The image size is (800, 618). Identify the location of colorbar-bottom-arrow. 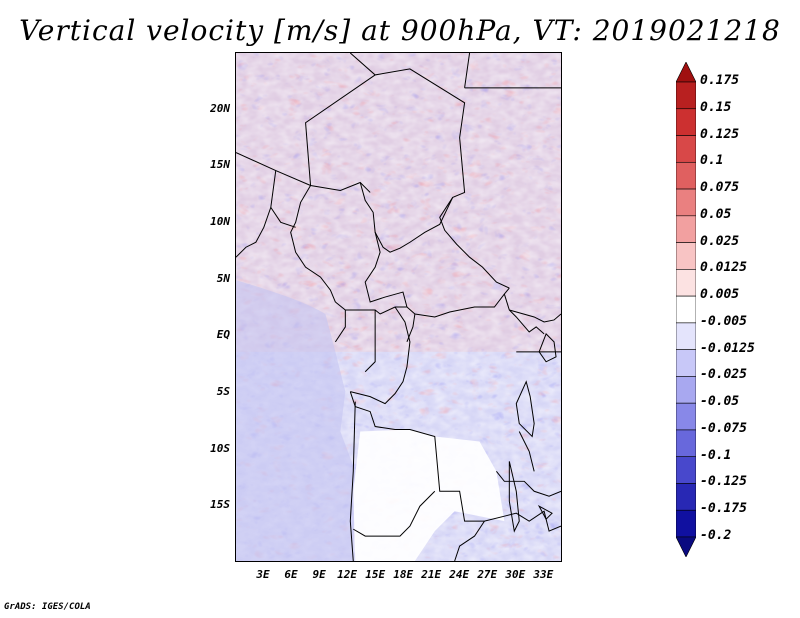
(686, 546).